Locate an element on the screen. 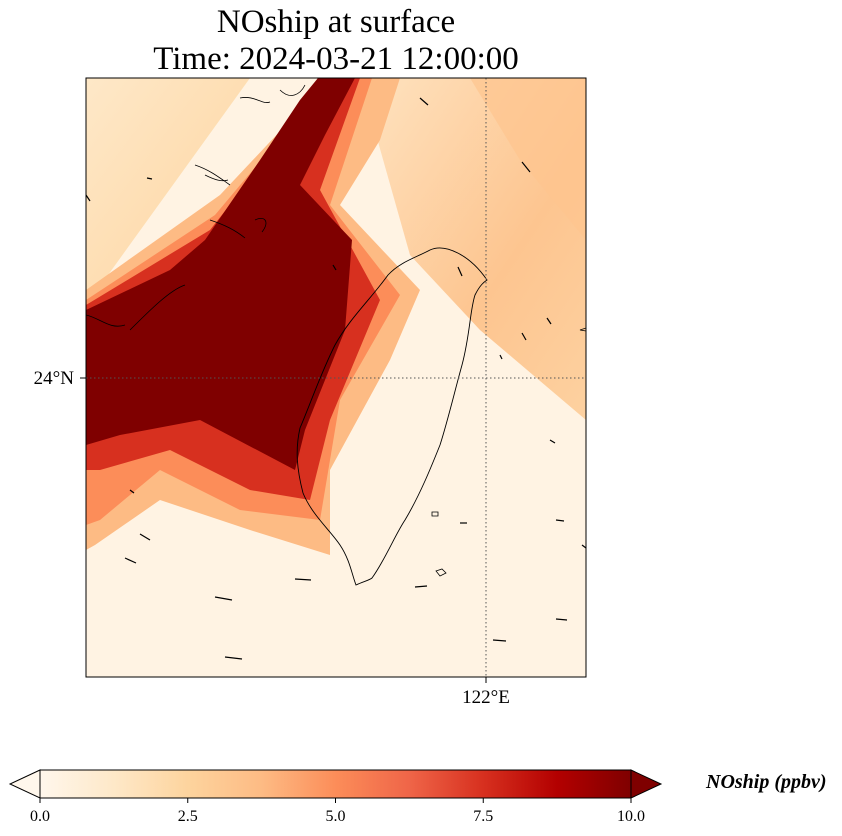 Image resolution: width=842 pixels, height=836 pixels. colorbar-ticks is located at coordinates (335, 800).